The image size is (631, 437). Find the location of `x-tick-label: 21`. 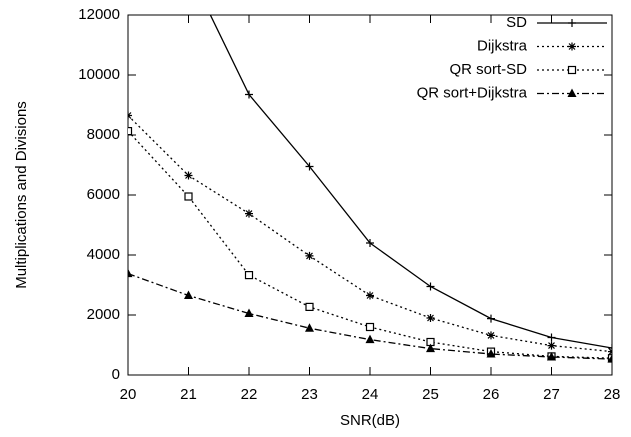

x-tick-label: 21 is located at coordinates (188, 394).